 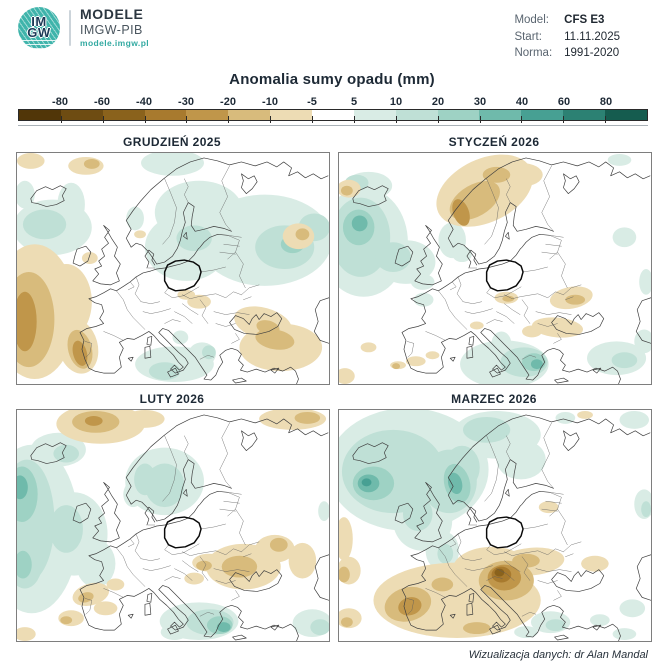 What do you see at coordinates (354, 101) in the screenshot?
I see `colorbar-tick-label: 5` at bounding box center [354, 101].